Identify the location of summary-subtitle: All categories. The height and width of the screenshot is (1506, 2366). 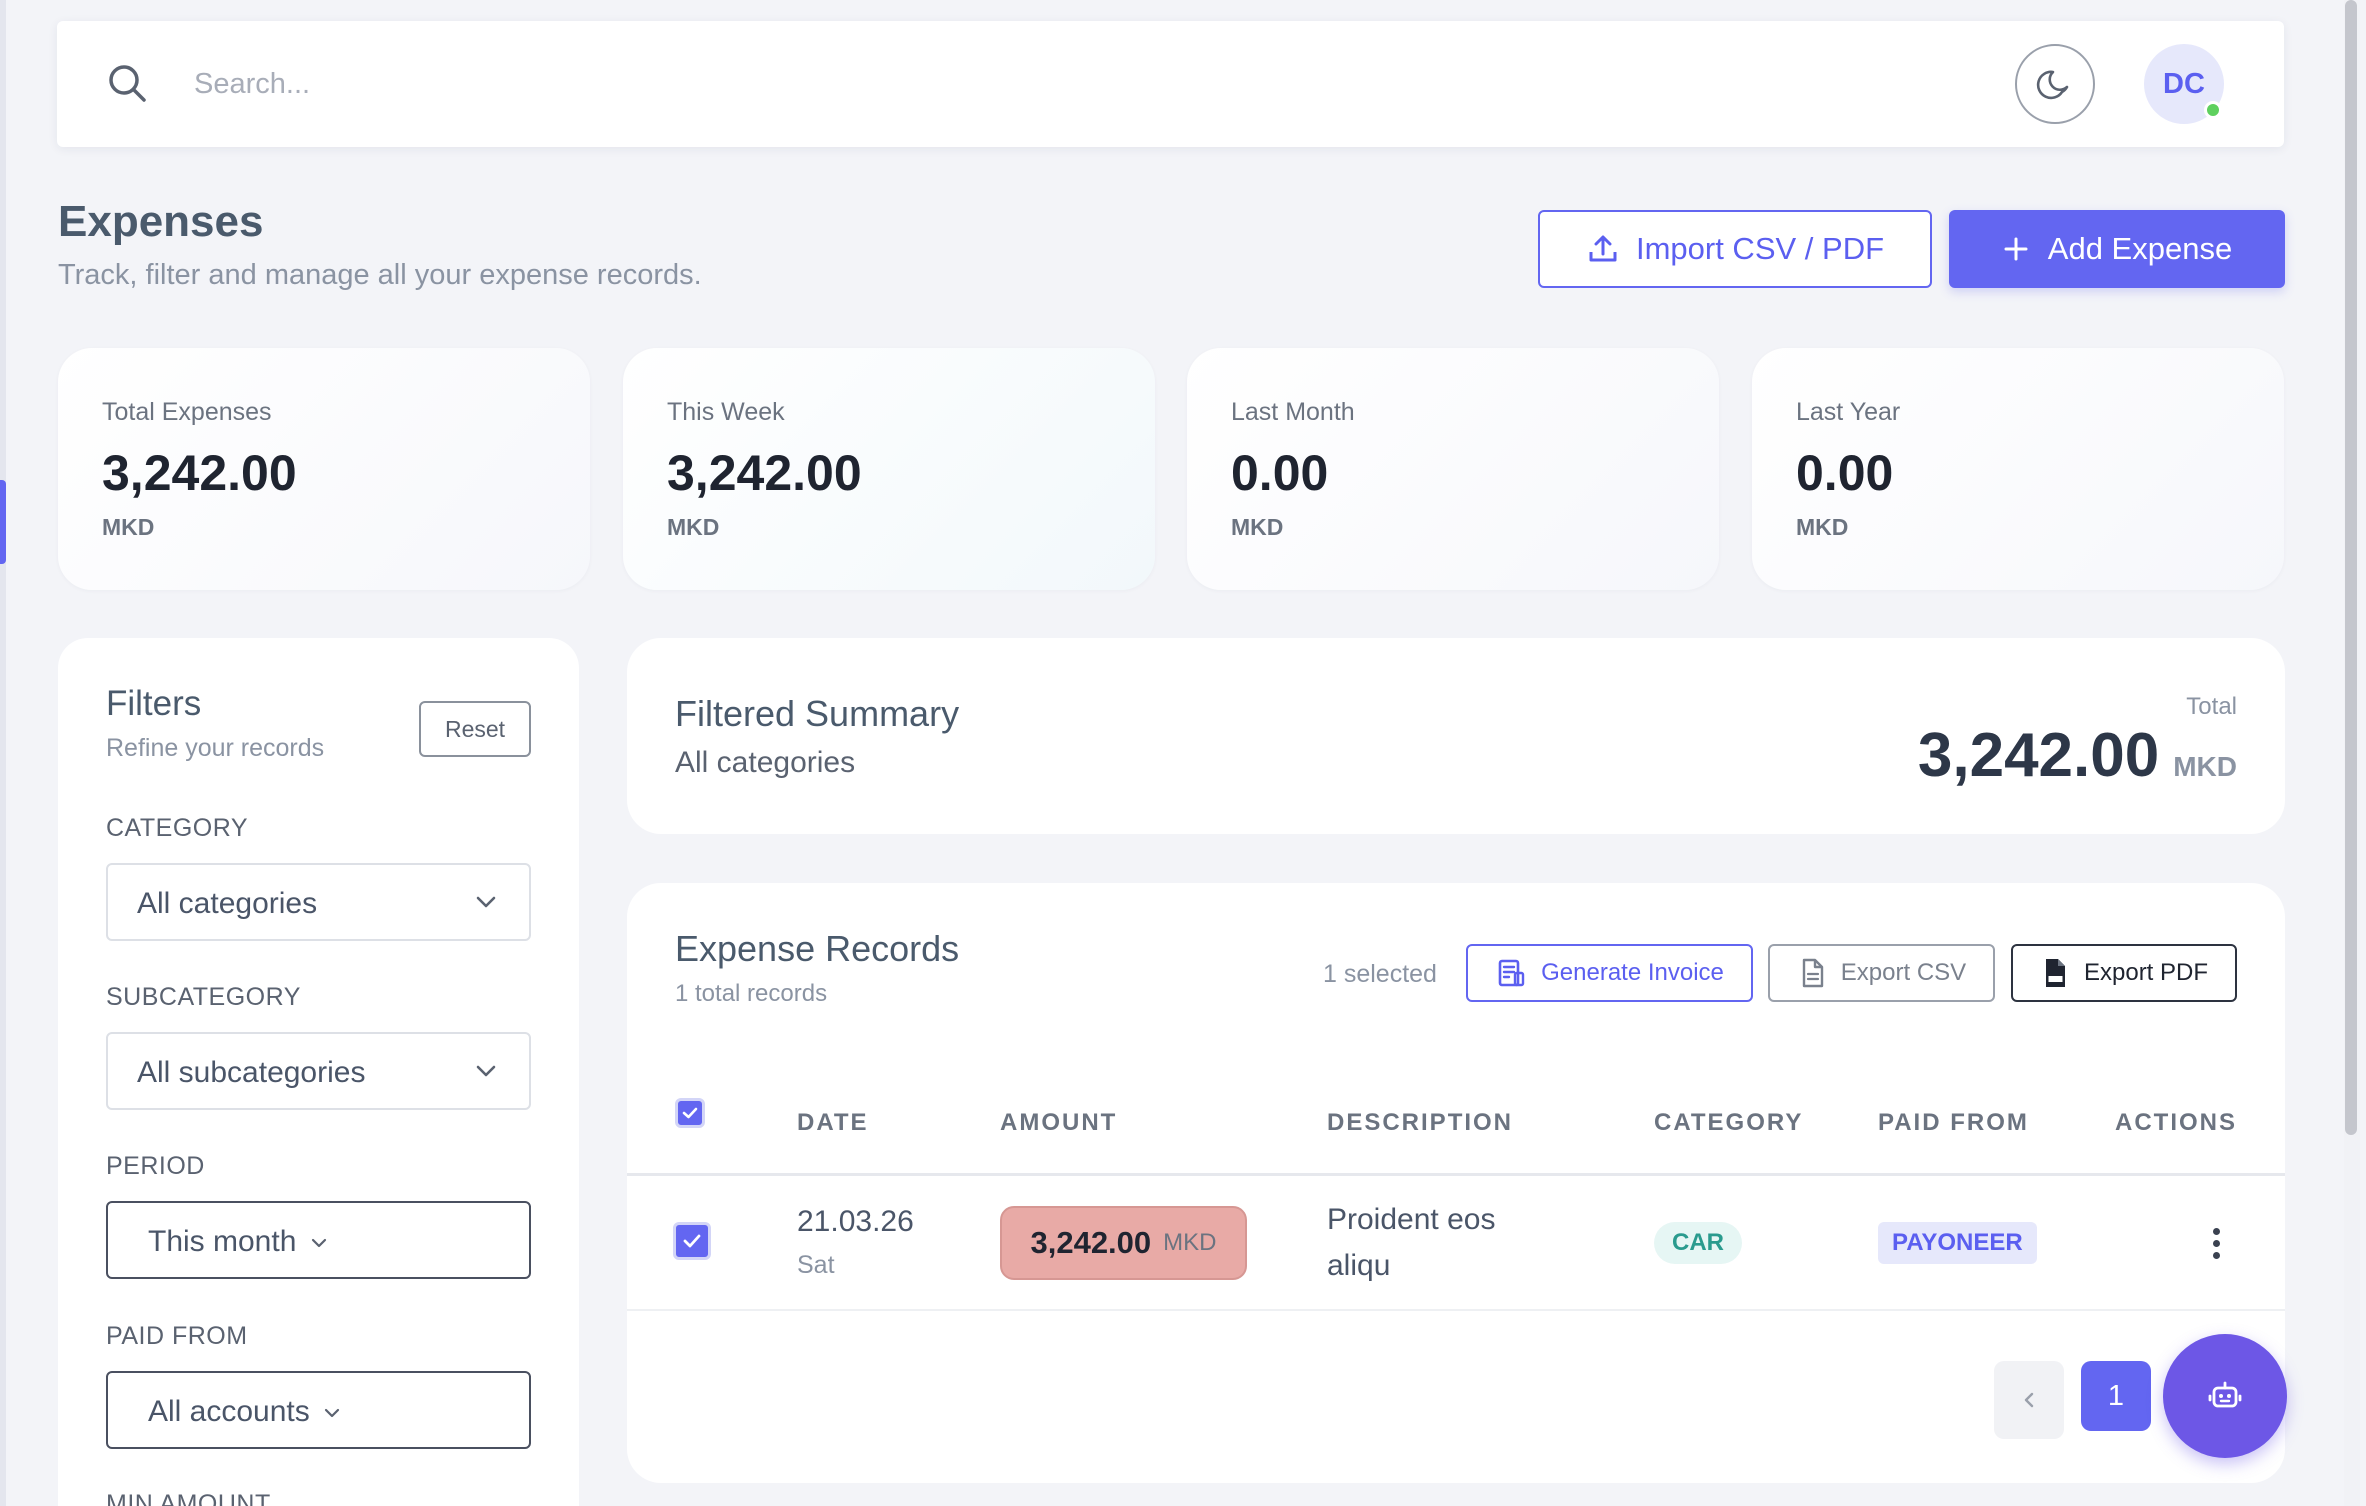
(765, 762).